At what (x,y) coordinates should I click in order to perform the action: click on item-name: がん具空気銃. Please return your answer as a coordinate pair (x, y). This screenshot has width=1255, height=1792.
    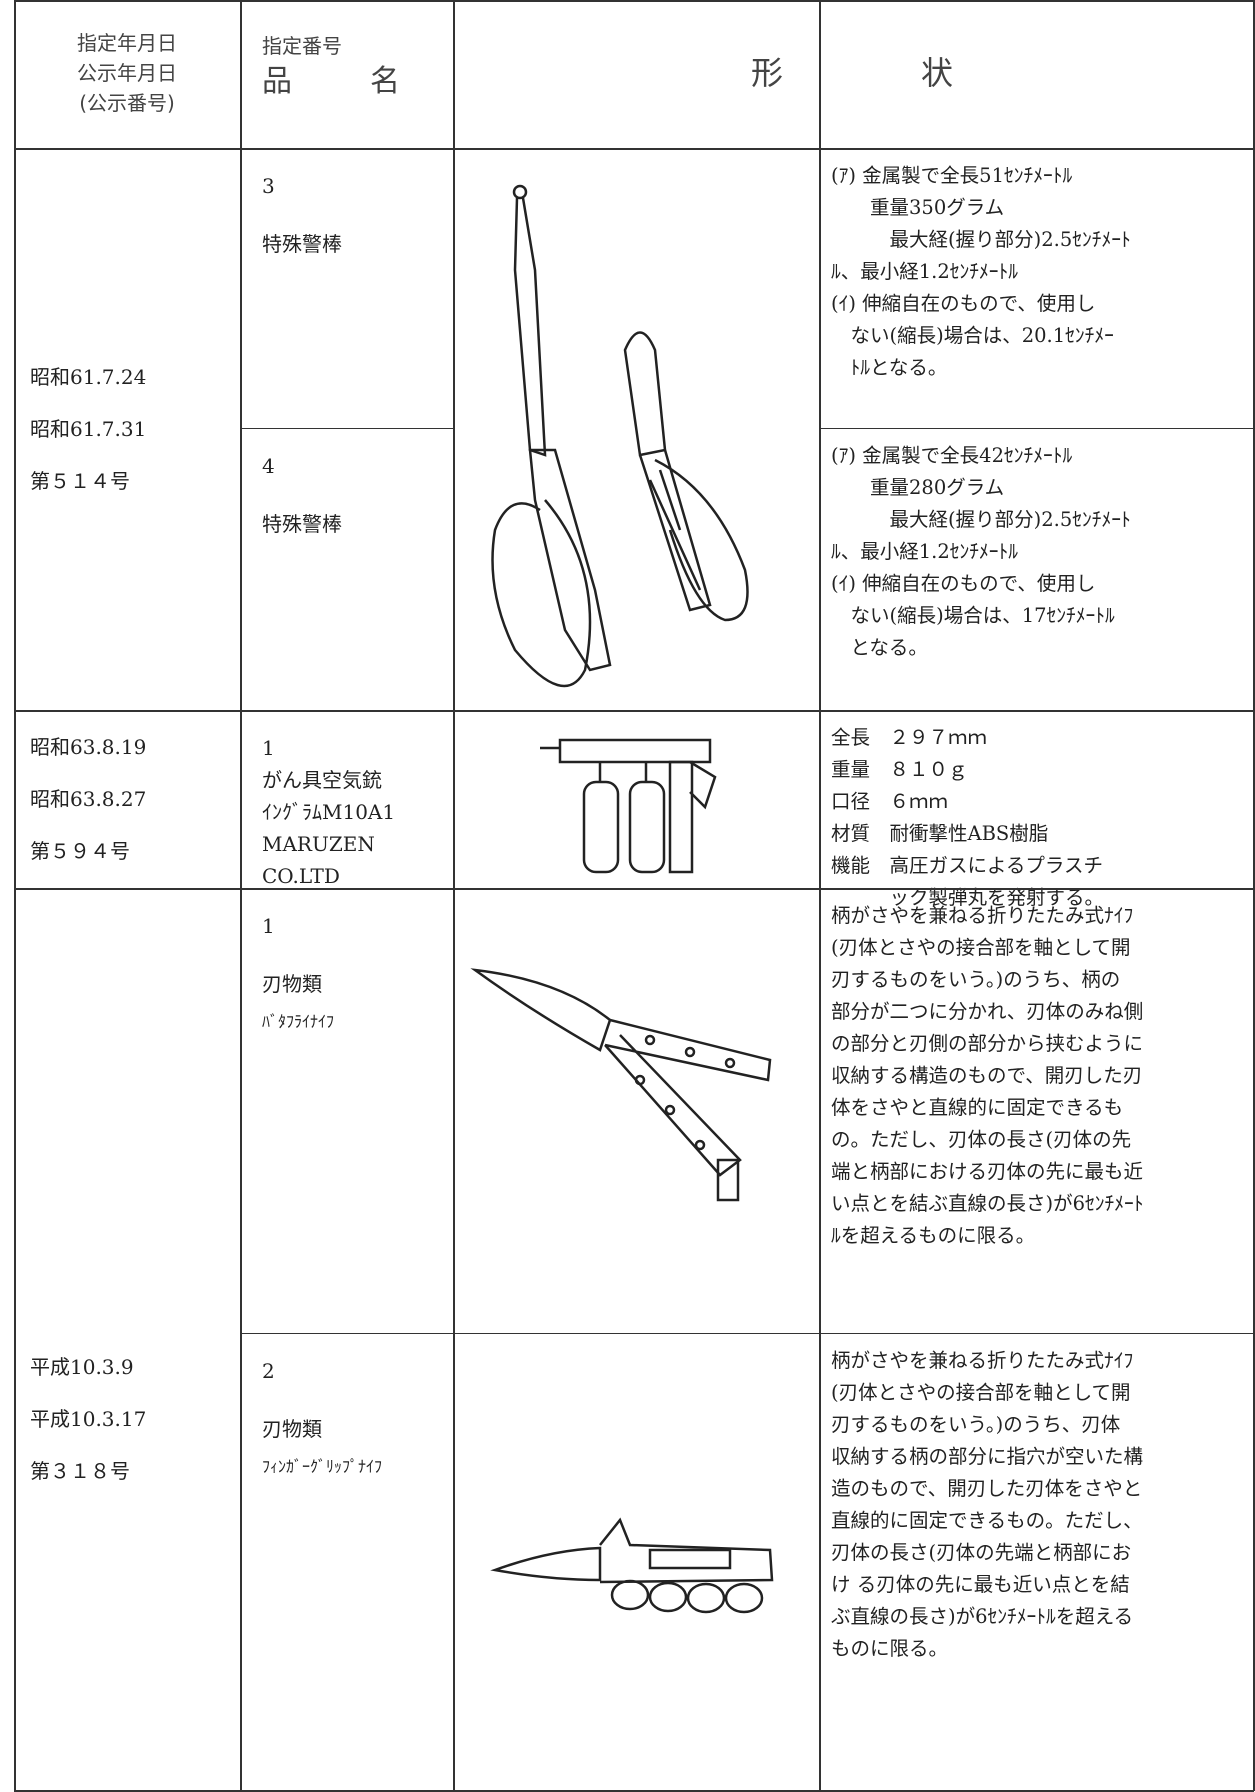
    Looking at the image, I should click on (322, 780).